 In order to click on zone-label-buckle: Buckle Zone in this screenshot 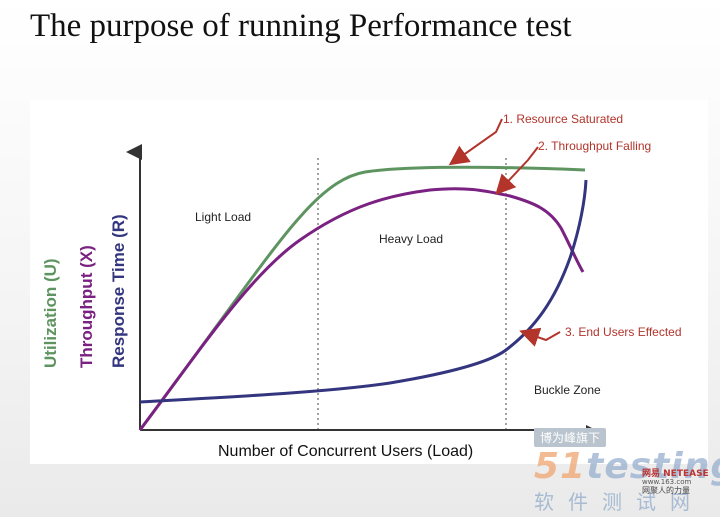, I will do `click(567, 390)`.